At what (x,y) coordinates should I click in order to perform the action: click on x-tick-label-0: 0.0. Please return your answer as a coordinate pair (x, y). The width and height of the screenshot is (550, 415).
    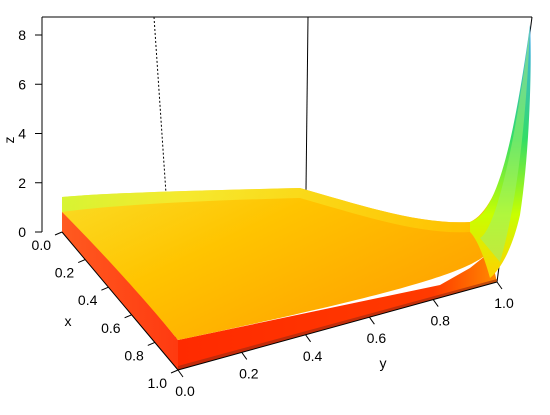
    Looking at the image, I should click on (42, 245).